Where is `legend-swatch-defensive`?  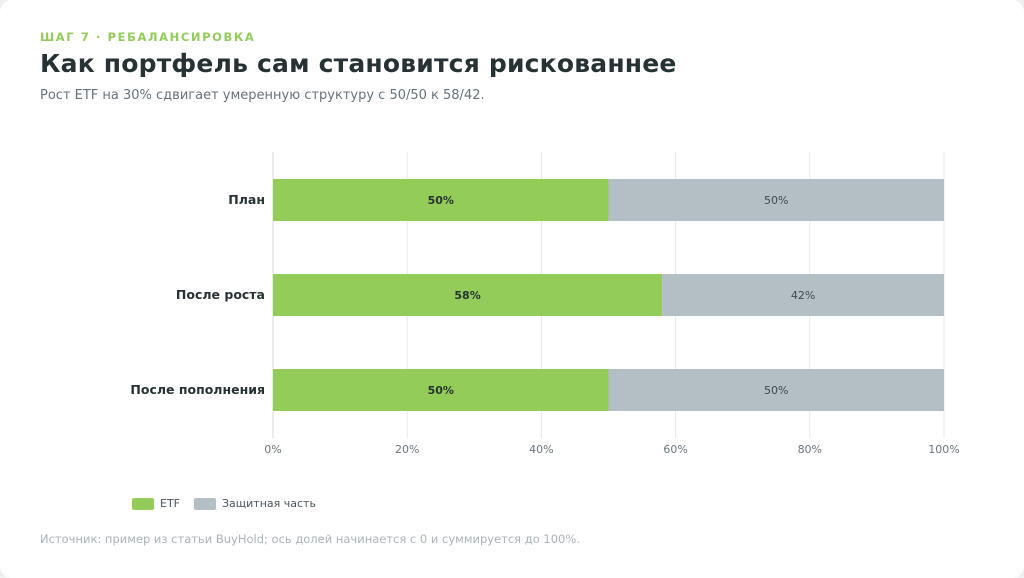
legend-swatch-defensive is located at coordinates (205, 503).